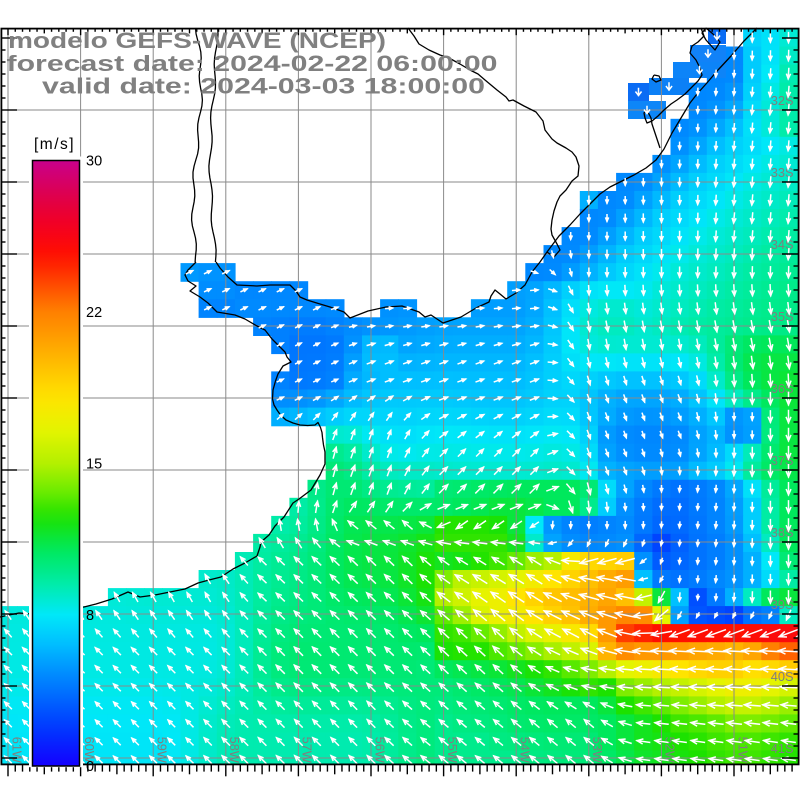 This screenshot has height=800, width=800. Describe the element at coordinates (89, 750) in the screenshot. I see `svg-text: 60W` at that location.